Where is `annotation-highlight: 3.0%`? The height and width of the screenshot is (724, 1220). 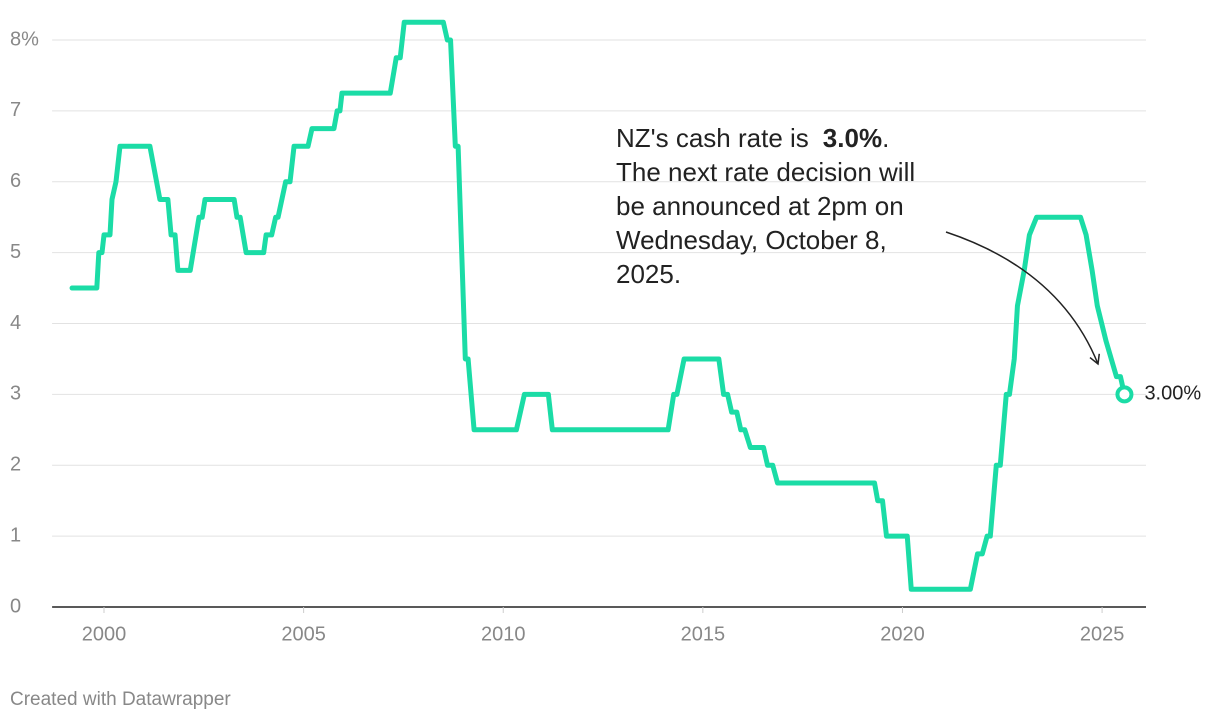
annotation-highlight: 3.0% is located at coordinates (852, 138).